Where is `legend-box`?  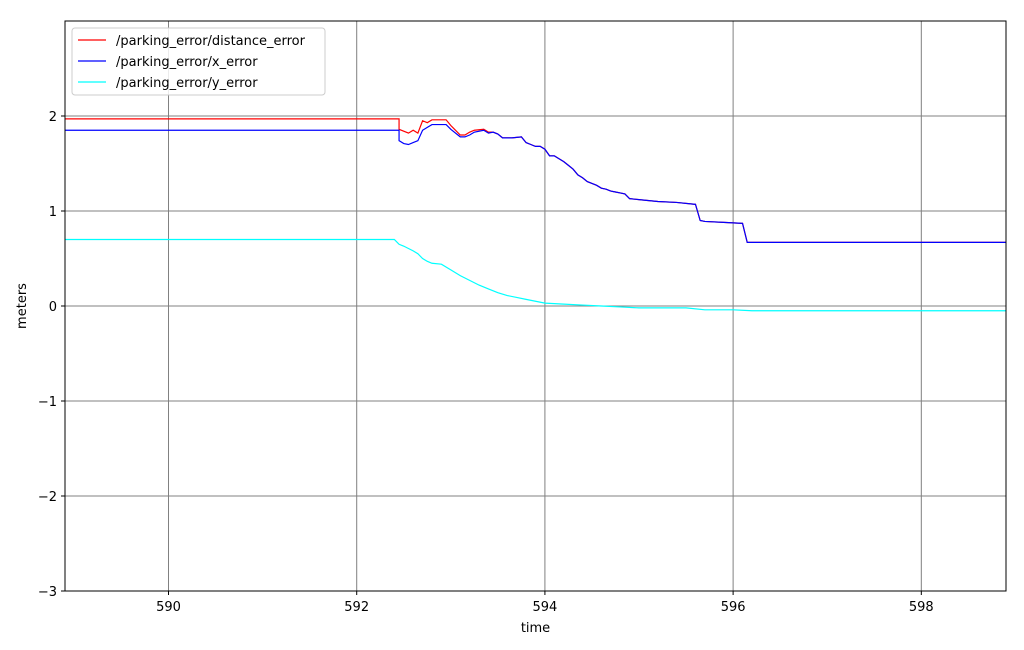 legend-box is located at coordinates (198, 61).